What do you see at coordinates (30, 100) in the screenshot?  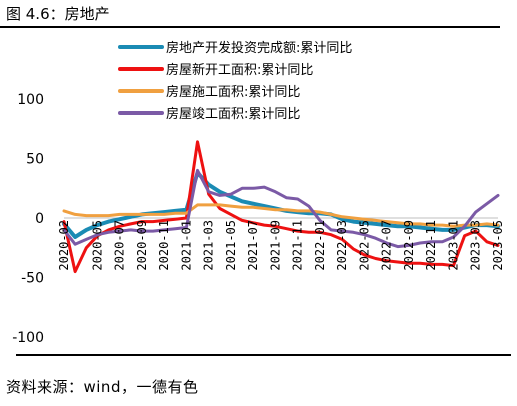 I see `y-tick-label: 100` at bounding box center [30, 100].